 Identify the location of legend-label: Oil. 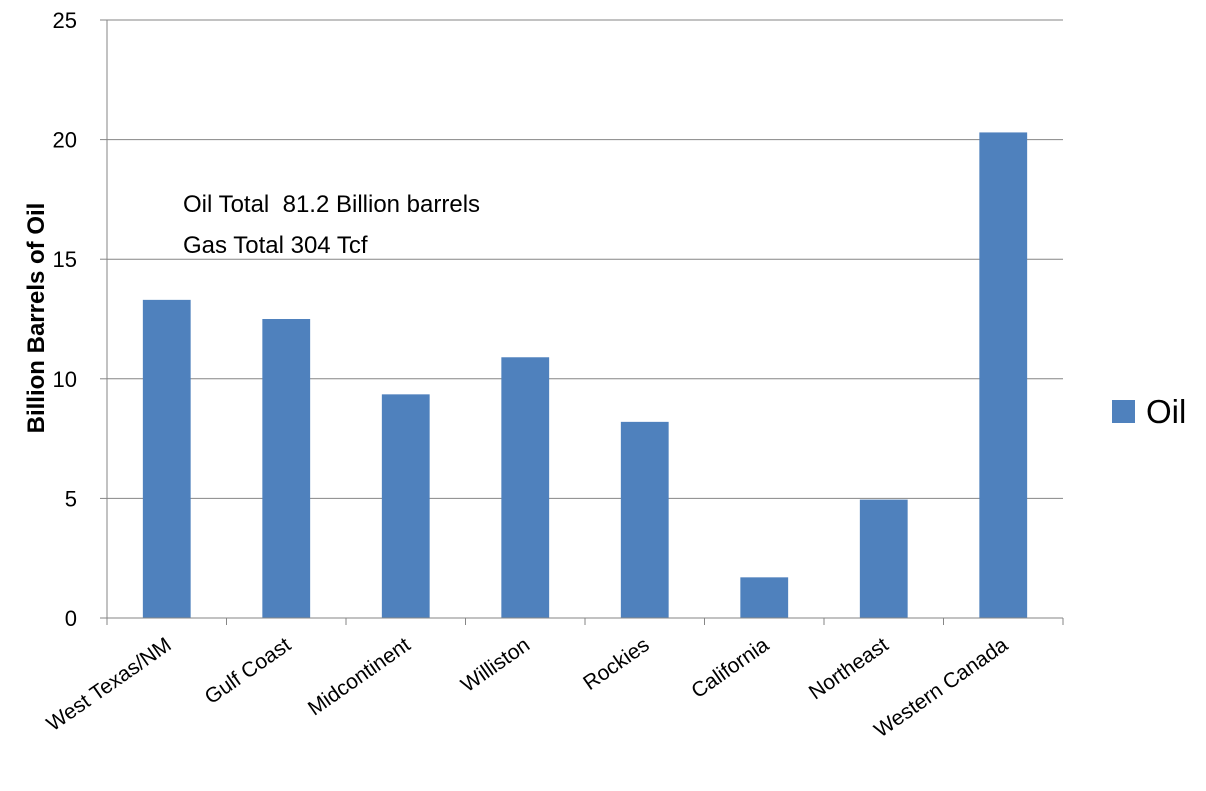
(1166, 411).